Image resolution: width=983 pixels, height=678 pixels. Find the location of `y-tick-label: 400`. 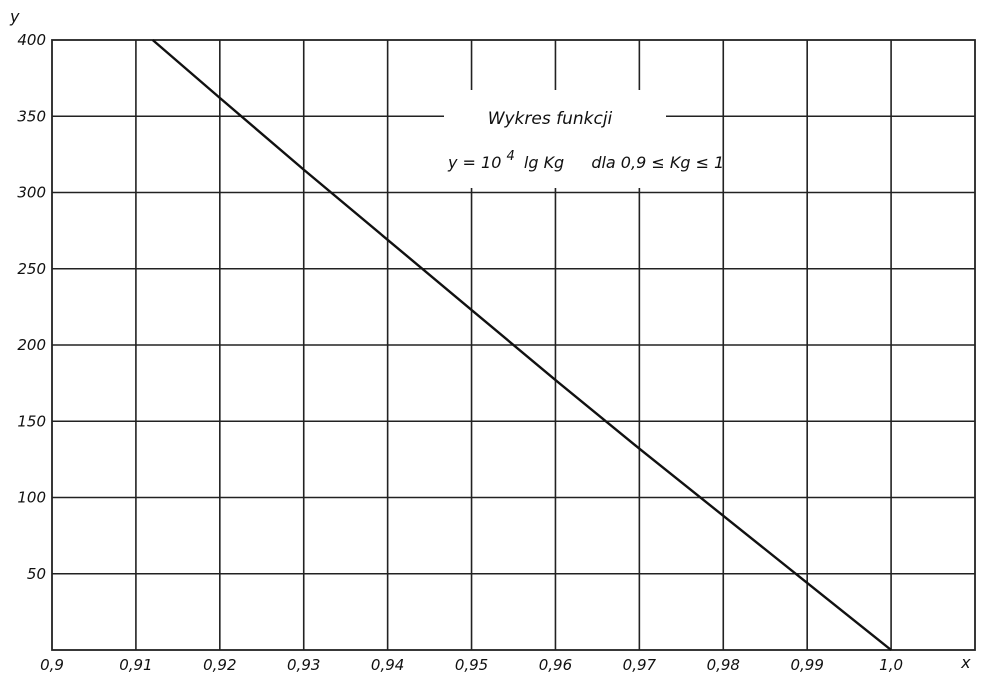

y-tick-label: 400 is located at coordinates (31, 40).